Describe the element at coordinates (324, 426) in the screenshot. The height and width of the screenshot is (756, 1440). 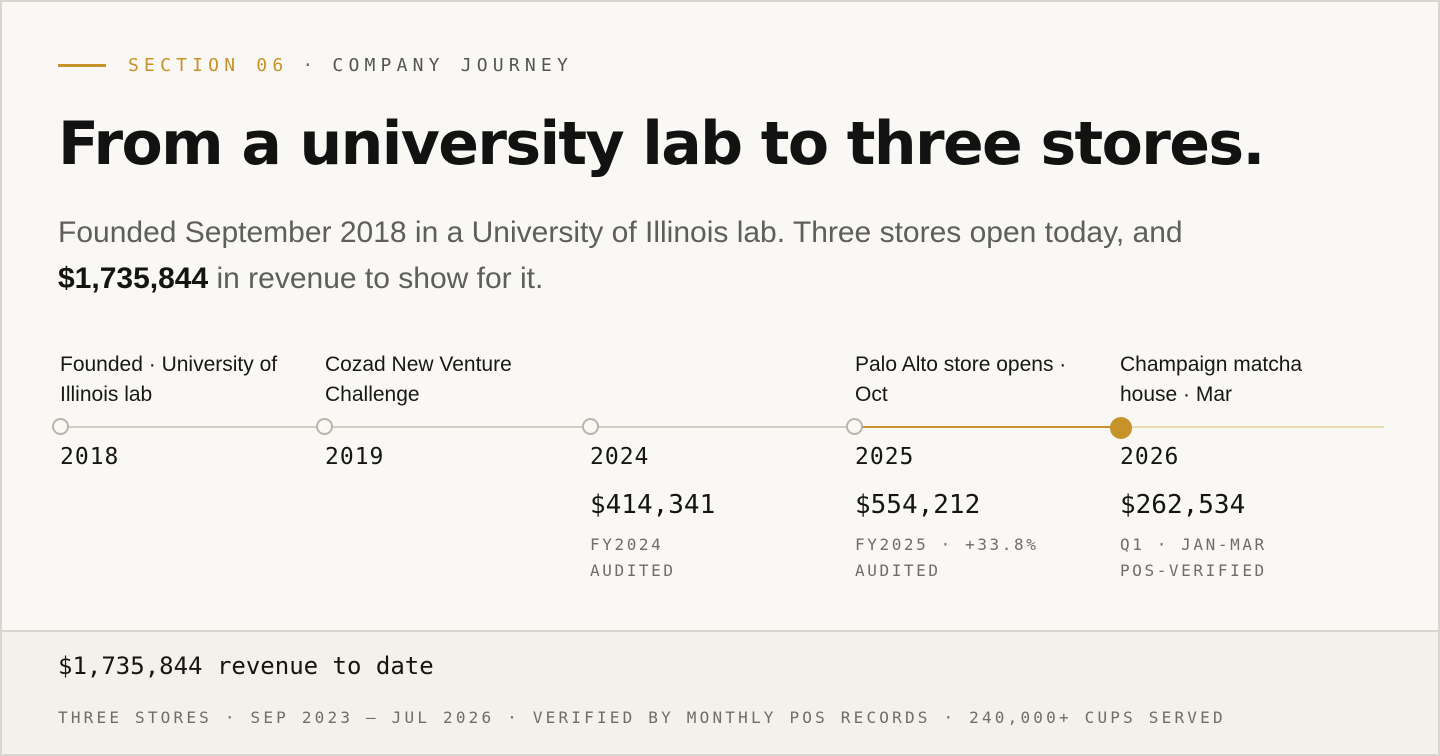
I see `milestone-2019-marker` at that location.